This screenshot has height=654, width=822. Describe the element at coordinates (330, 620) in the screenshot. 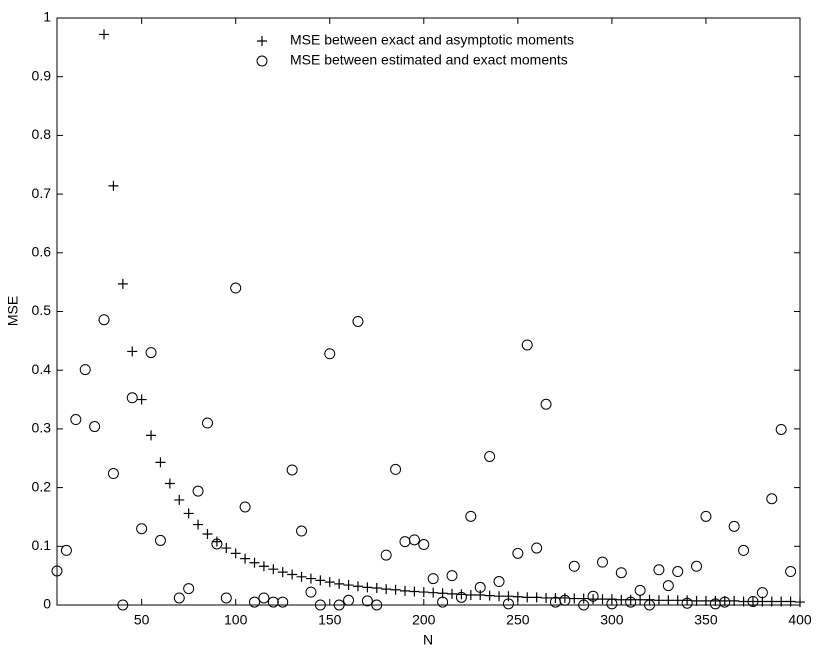

I see `x-tick-label: 150` at that location.